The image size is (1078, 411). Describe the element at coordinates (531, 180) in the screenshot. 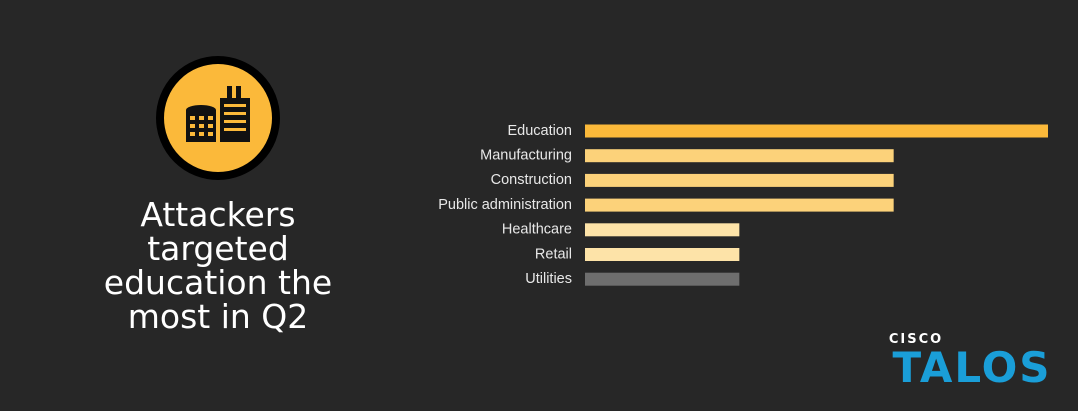

I see `category-label: Construction` at that location.